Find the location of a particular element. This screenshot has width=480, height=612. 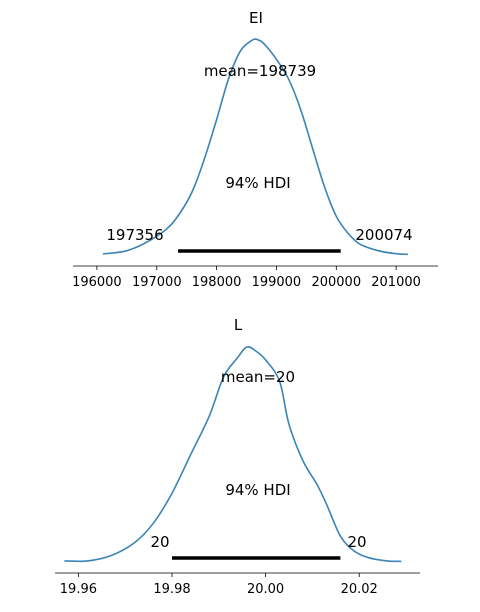

x-tick-label: 201000 is located at coordinates (396, 282).